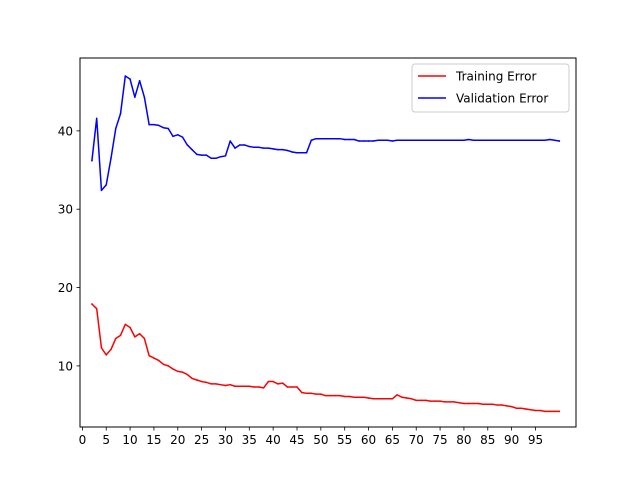 The image size is (640, 480). What do you see at coordinates (392, 440) in the screenshot?
I see `x-tick-label: 65` at bounding box center [392, 440].